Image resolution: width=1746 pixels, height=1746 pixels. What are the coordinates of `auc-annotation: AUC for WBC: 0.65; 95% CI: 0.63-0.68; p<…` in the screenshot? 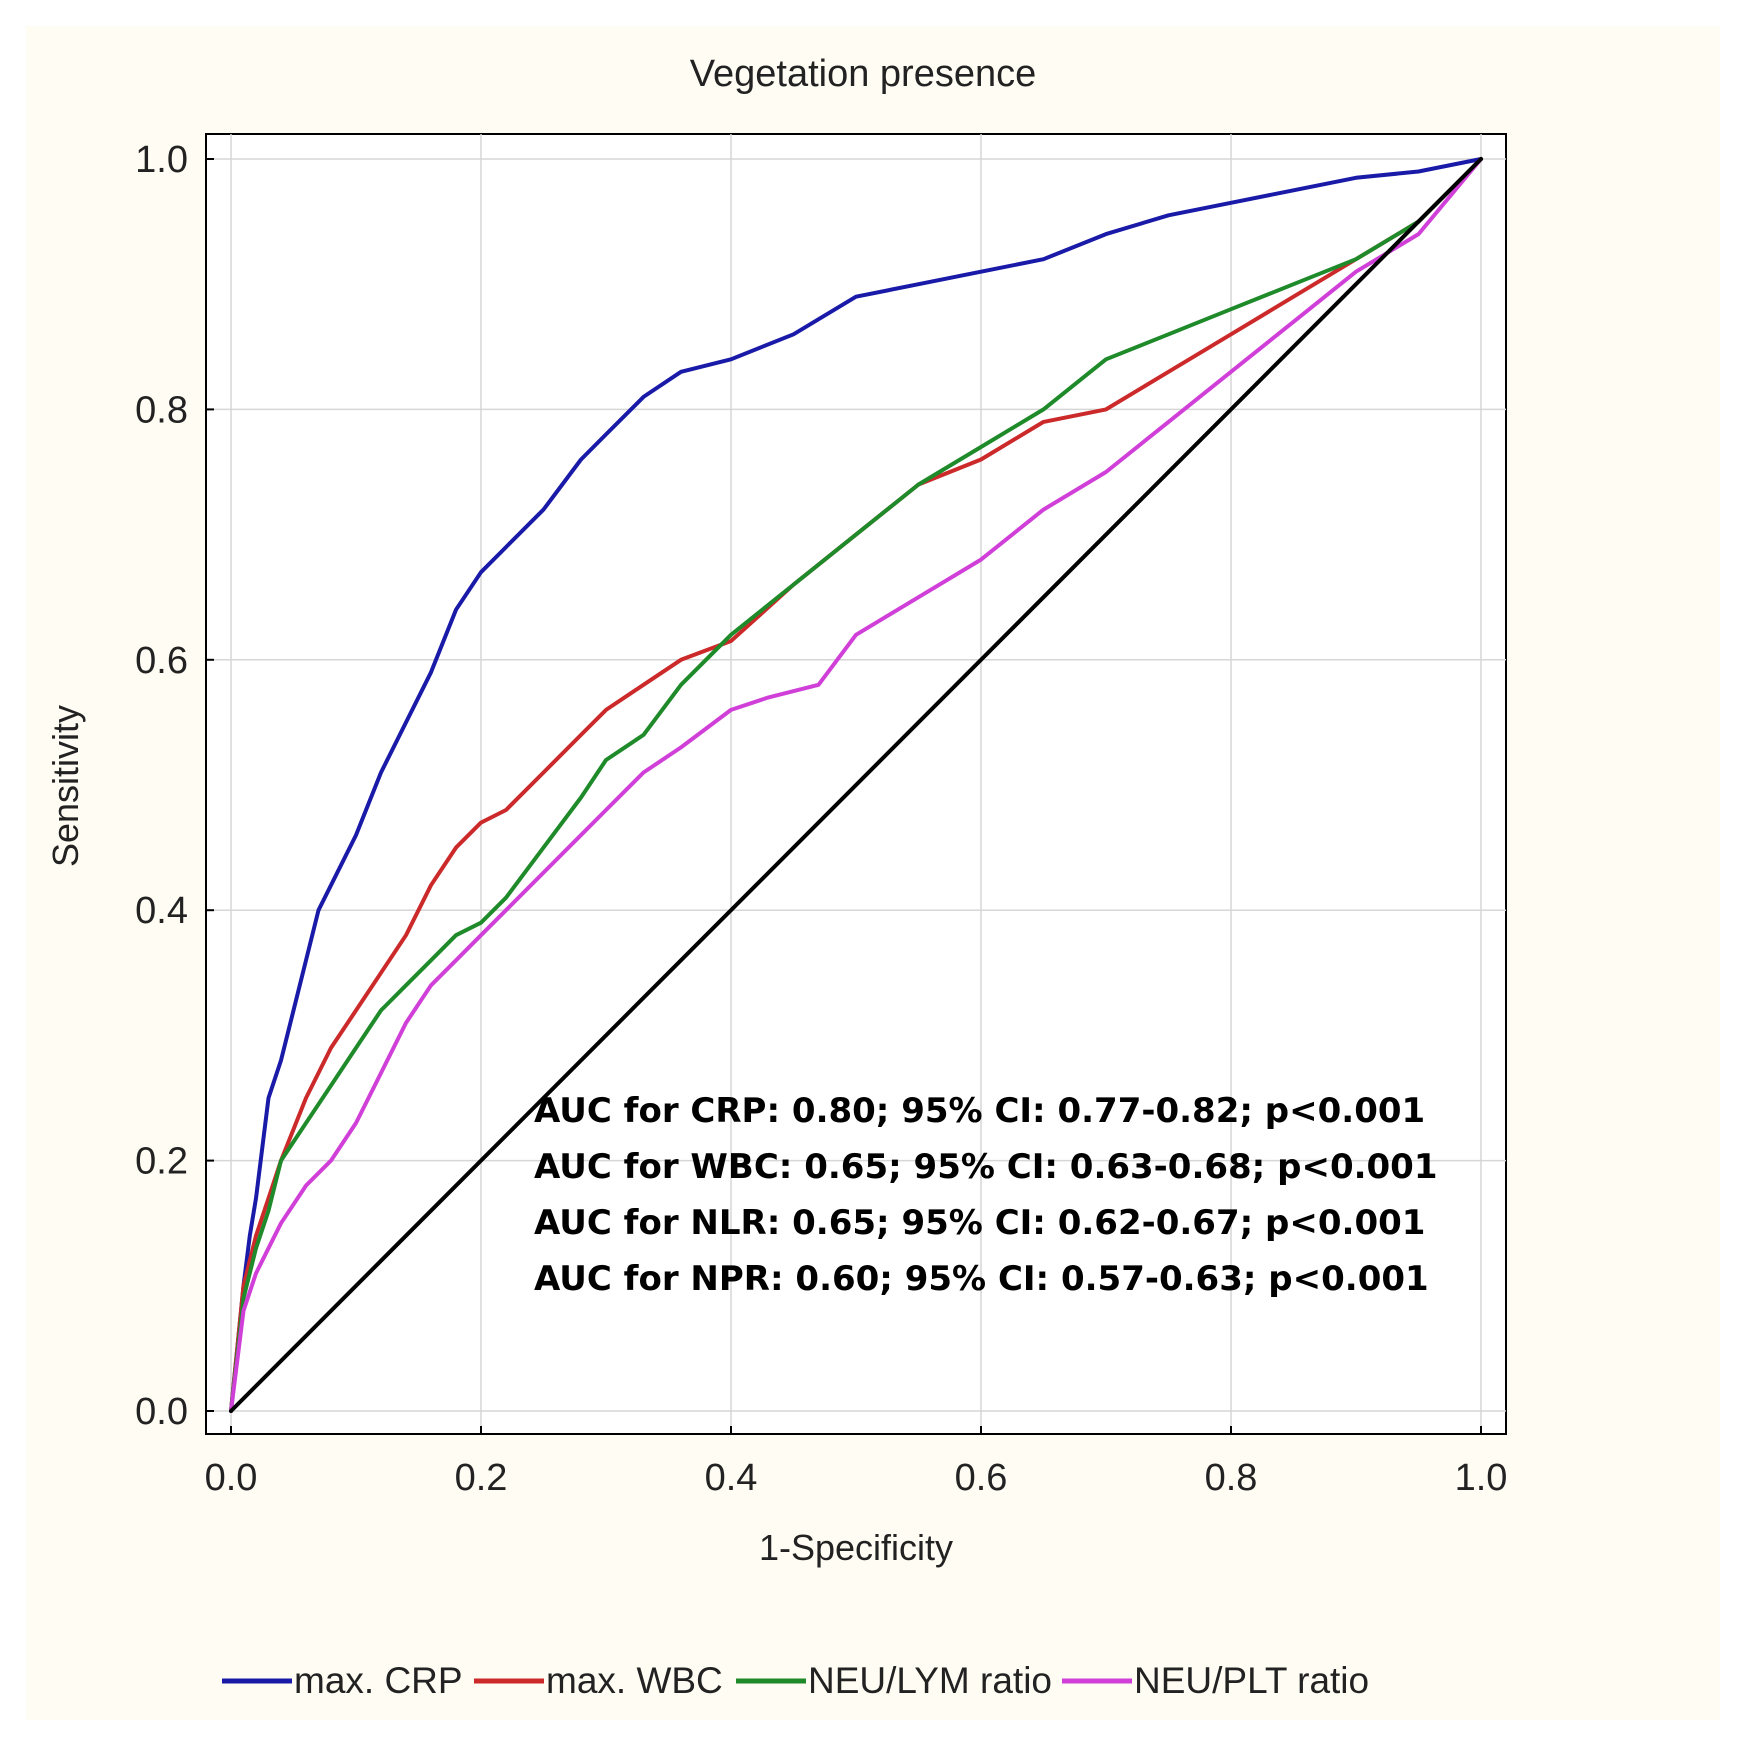 It's located at (986, 1167).